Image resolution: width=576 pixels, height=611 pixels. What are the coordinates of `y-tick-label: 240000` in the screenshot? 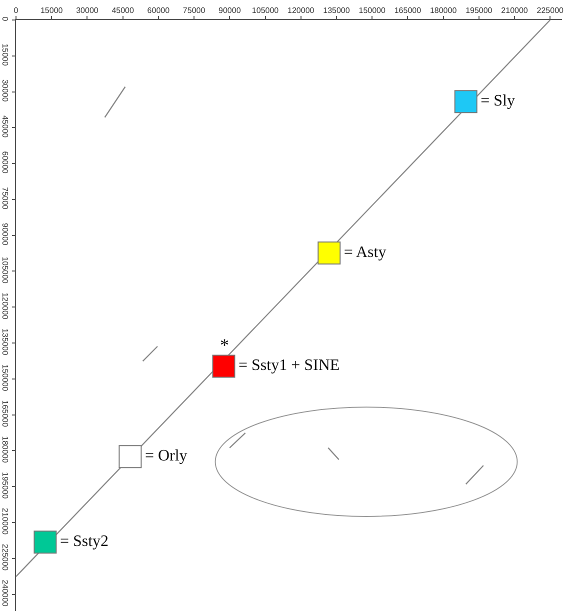 It's located at (5, 593).